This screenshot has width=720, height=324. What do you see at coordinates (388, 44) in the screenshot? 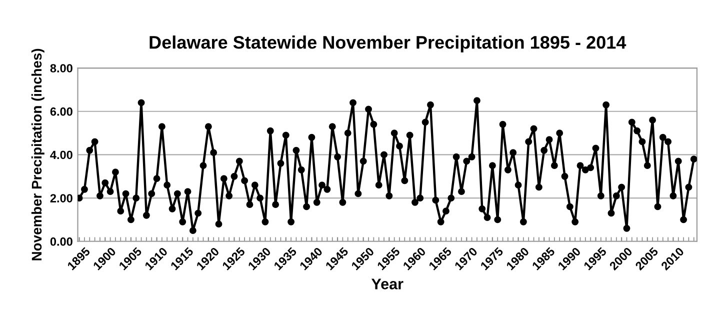
I see `chart-title: Delaware Statewide November Precipitation 1895 - 2014` at bounding box center [388, 44].